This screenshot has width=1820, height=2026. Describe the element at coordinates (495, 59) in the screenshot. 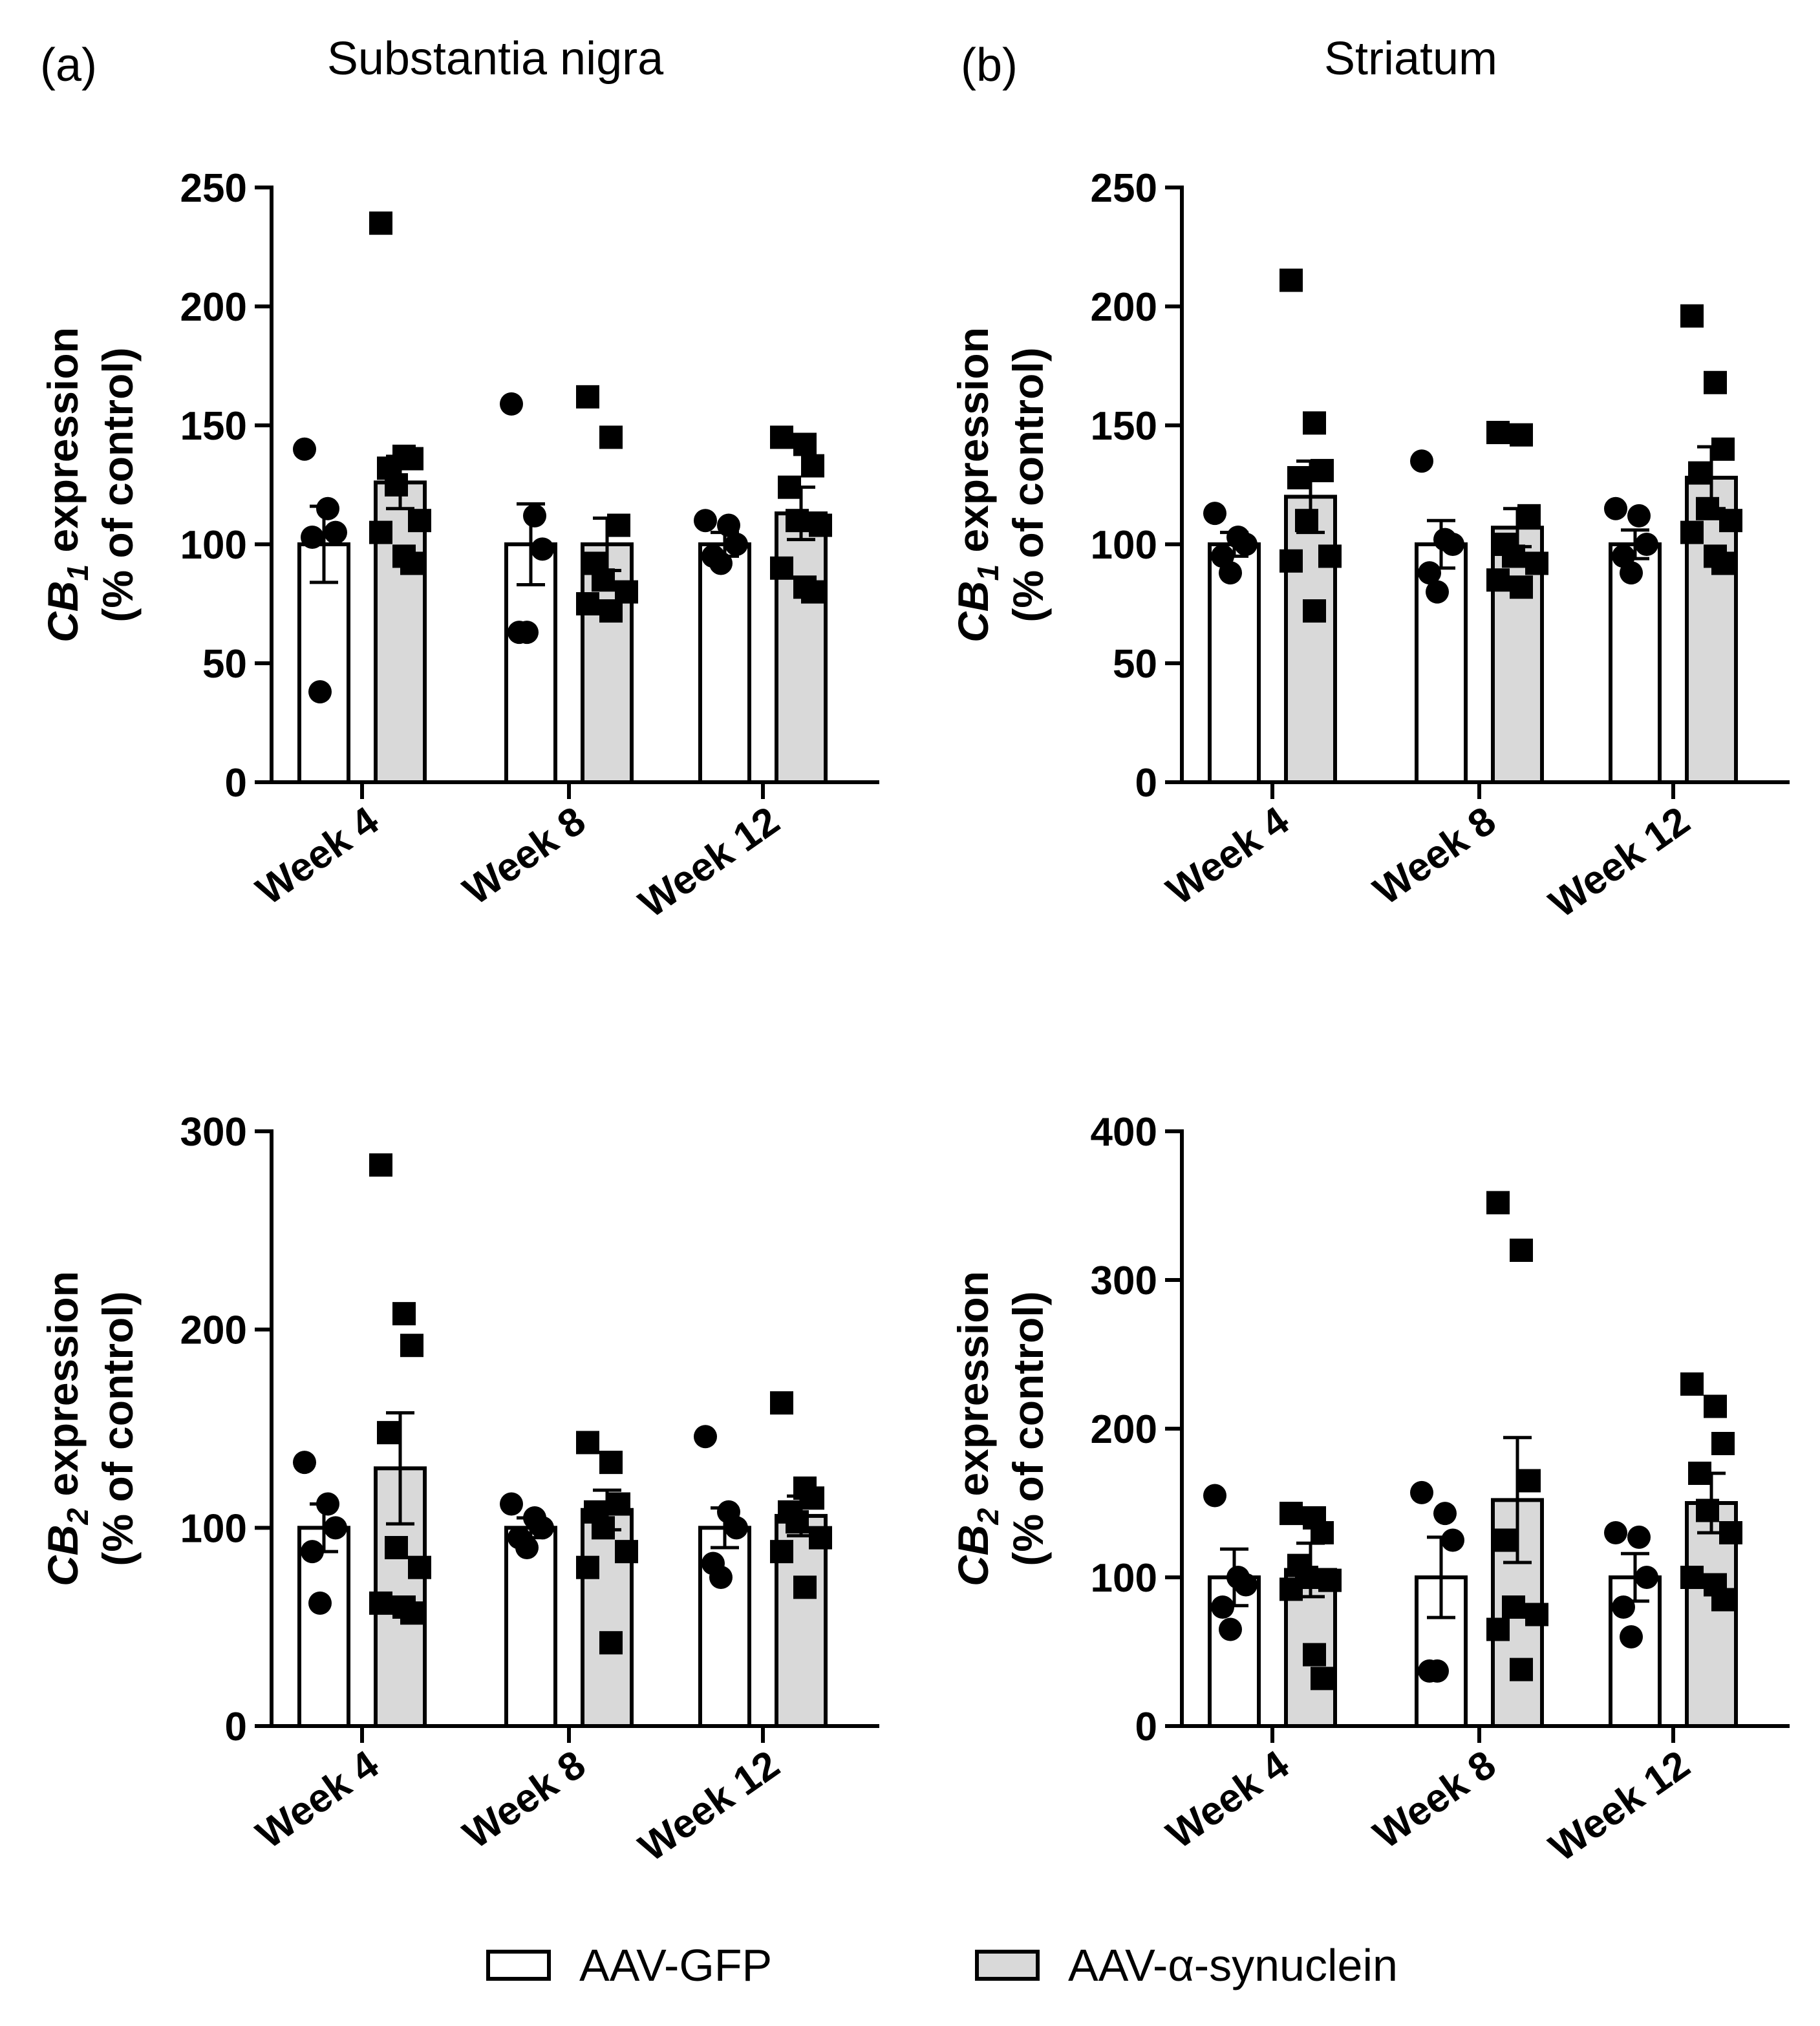

I see `panel-title-substantia-nigra: Substantia nigra` at that location.